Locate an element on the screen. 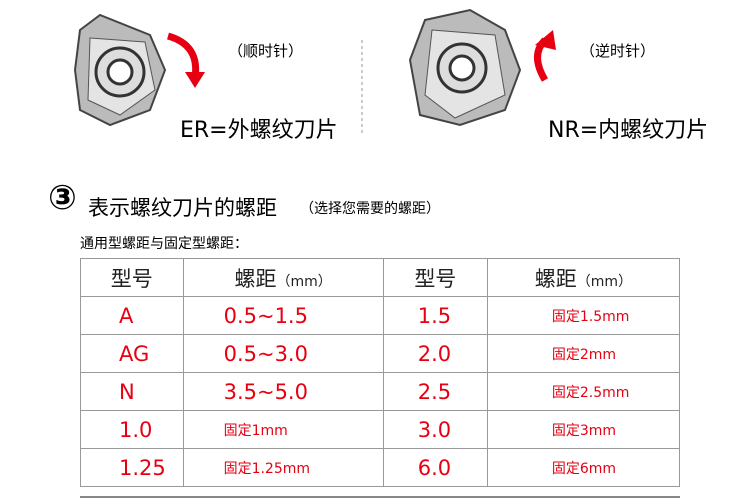 This screenshot has height=502, width=750. cell: 2.0 is located at coordinates (435, 353).